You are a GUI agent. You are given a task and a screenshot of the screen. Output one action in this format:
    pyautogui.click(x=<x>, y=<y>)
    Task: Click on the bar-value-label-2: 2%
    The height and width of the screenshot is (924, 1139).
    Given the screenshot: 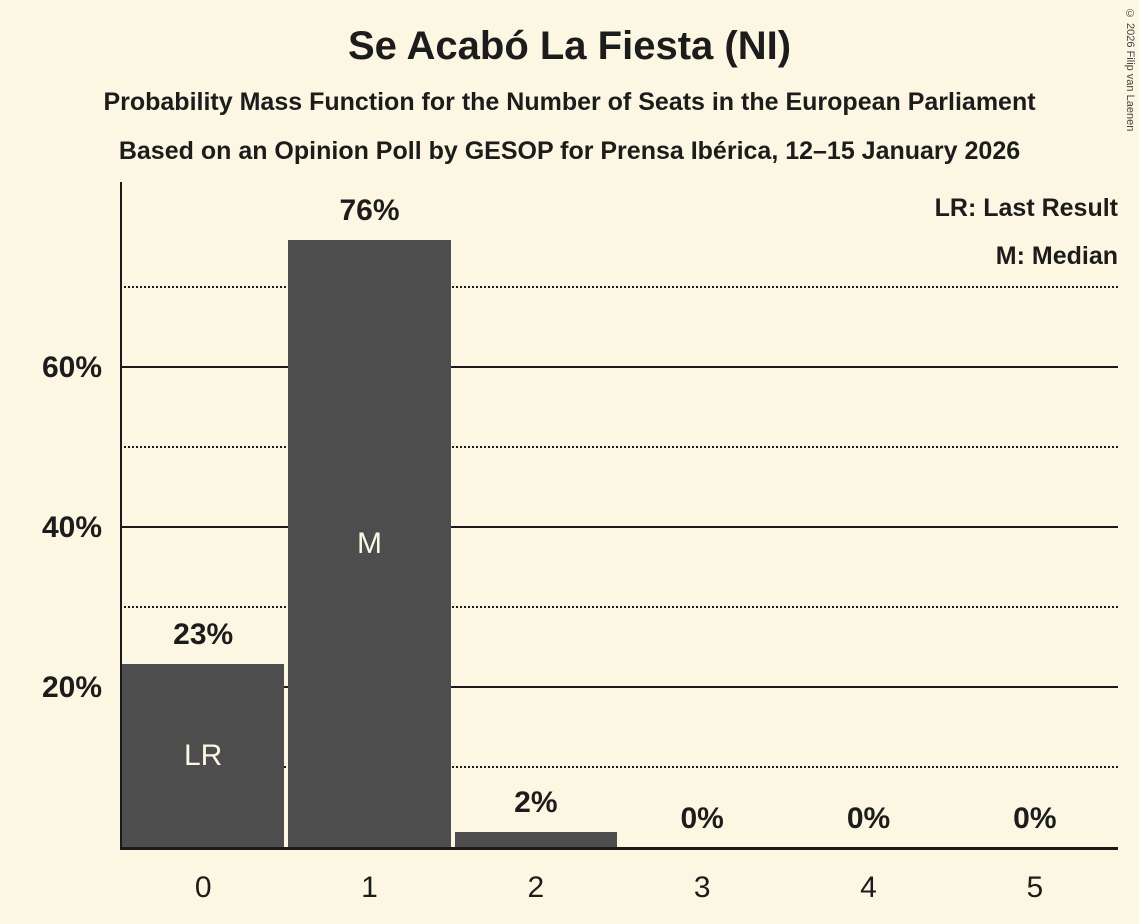 What is the action you would take?
    pyautogui.click(x=536, y=802)
    